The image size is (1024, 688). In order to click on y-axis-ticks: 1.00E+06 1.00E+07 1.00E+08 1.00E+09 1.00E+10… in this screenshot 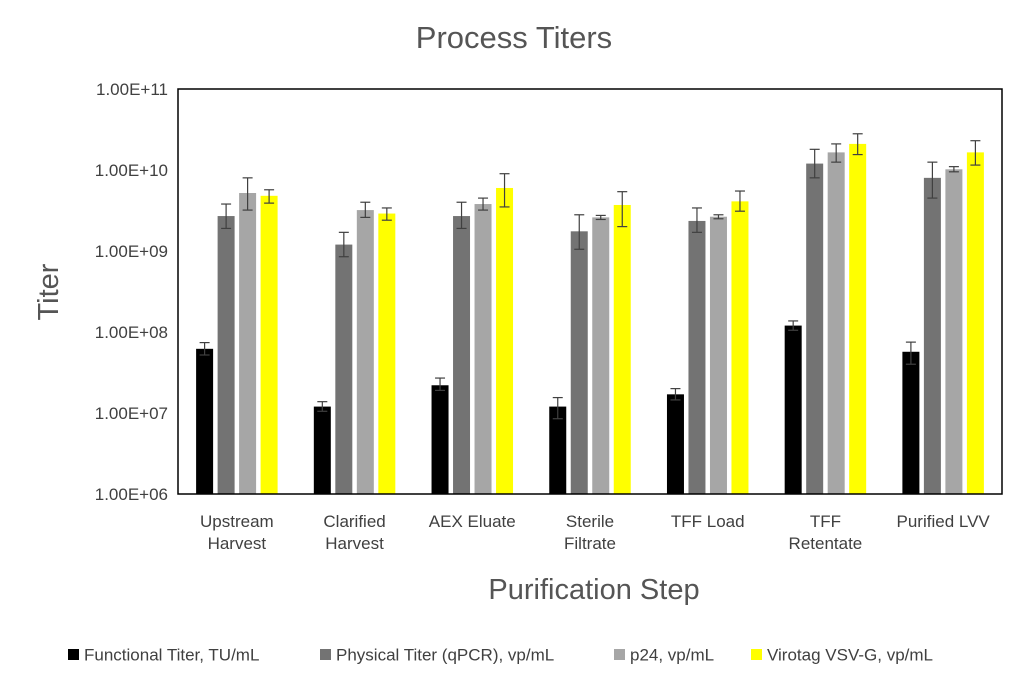, I will do `click(131, 292)`.